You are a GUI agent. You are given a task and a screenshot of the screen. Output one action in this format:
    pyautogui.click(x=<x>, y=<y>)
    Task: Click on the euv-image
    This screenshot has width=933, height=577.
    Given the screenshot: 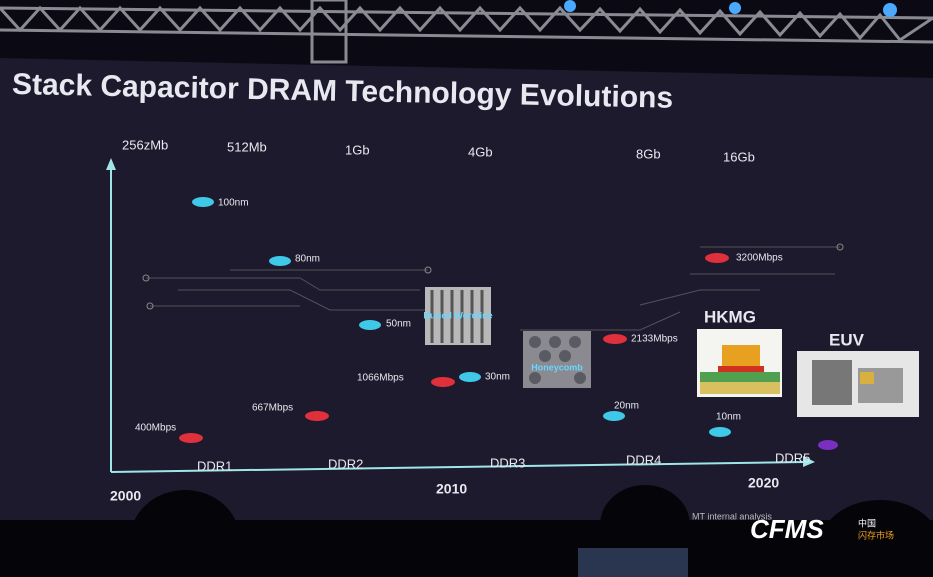 What is the action you would take?
    pyautogui.click(x=858, y=384)
    